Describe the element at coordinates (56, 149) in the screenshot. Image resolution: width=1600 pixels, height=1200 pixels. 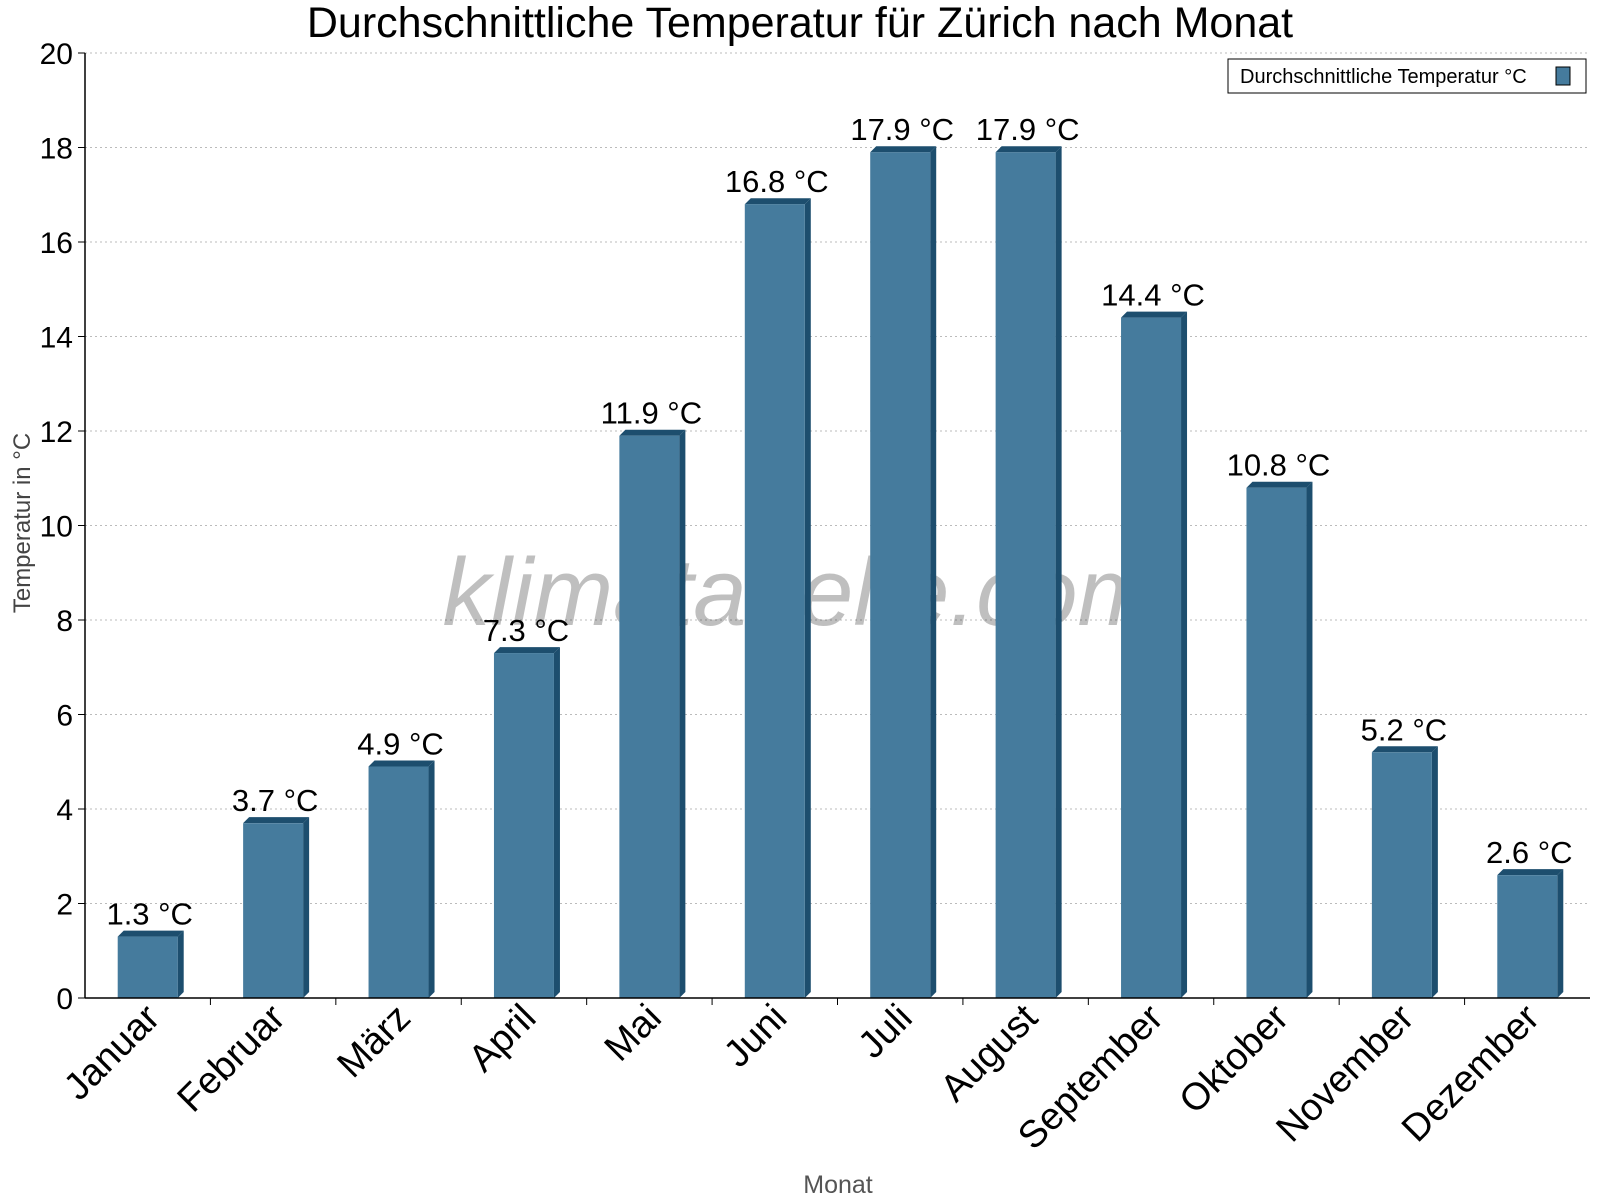
I see `y-tick-label: 18` at that location.